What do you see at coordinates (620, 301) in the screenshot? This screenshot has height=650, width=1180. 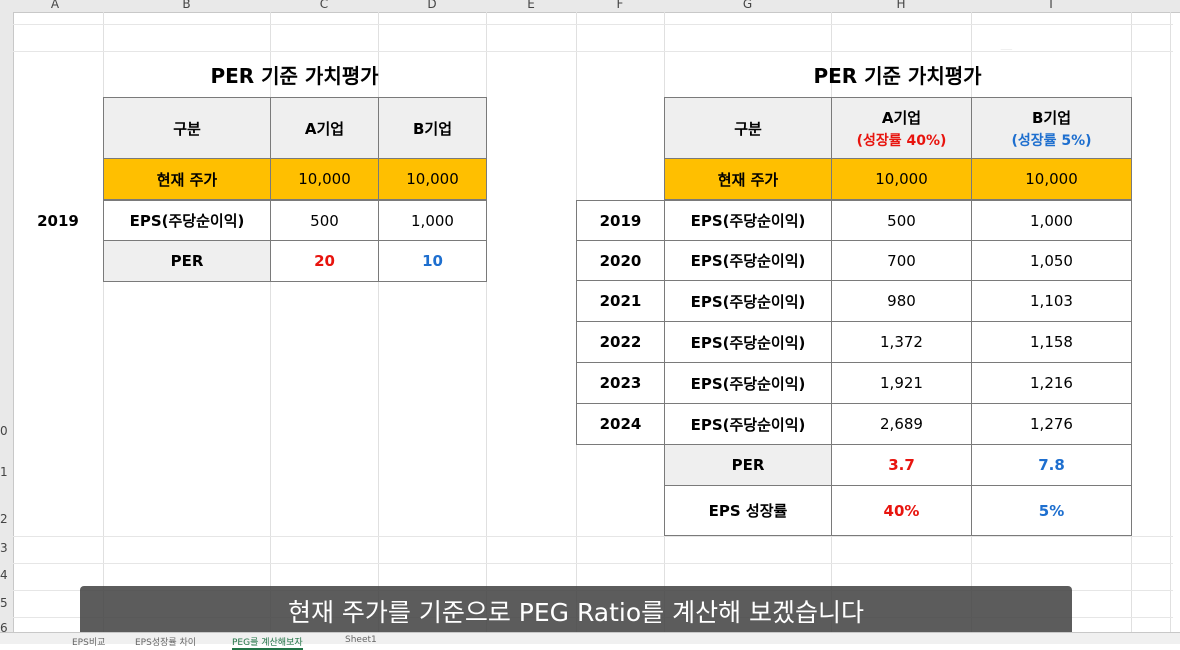 I see `right-year-cell: 2021` at bounding box center [620, 301].